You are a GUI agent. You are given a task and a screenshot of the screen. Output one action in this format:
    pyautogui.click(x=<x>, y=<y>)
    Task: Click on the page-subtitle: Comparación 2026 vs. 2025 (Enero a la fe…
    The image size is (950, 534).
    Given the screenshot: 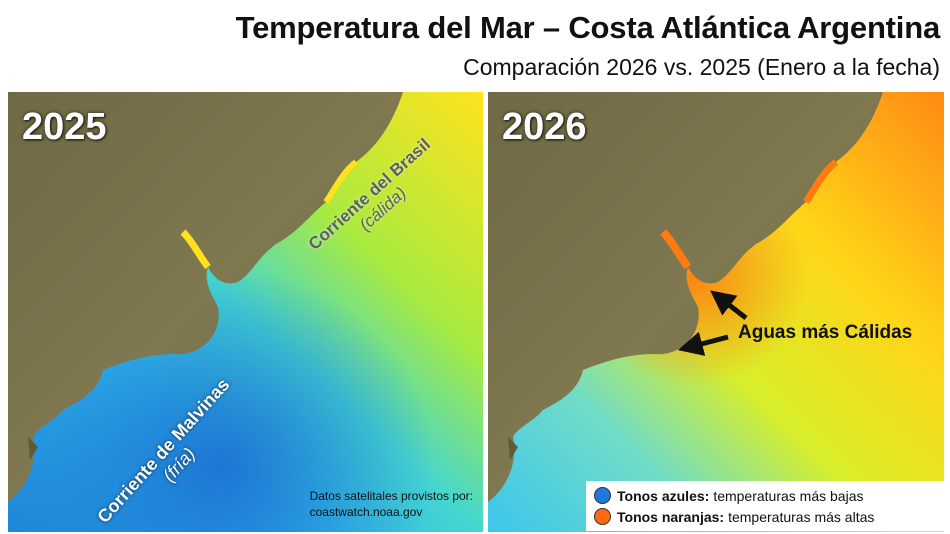 What is the action you would take?
    pyautogui.click(x=701, y=67)
    